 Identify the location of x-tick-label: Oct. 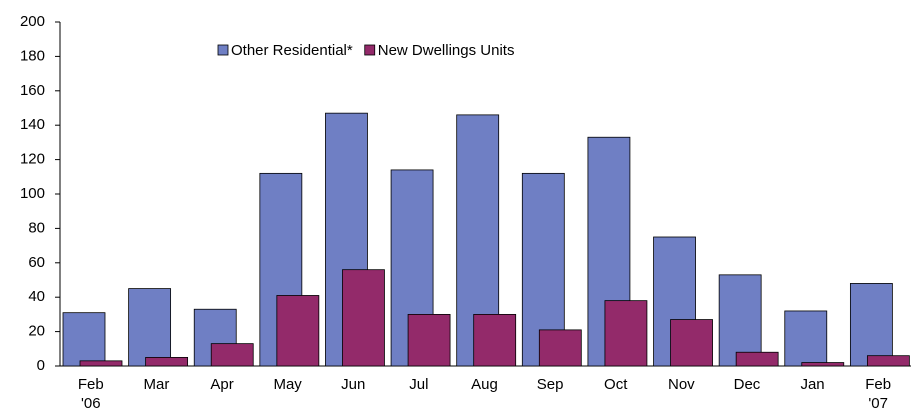
(616, 384).